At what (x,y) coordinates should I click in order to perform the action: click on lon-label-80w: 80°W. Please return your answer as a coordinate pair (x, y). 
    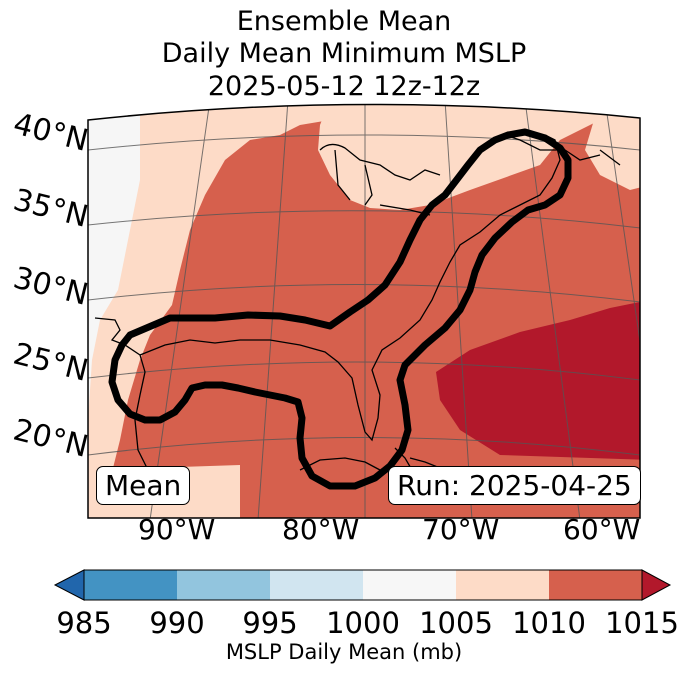
    Looking at the image, I should click on (321, 529).